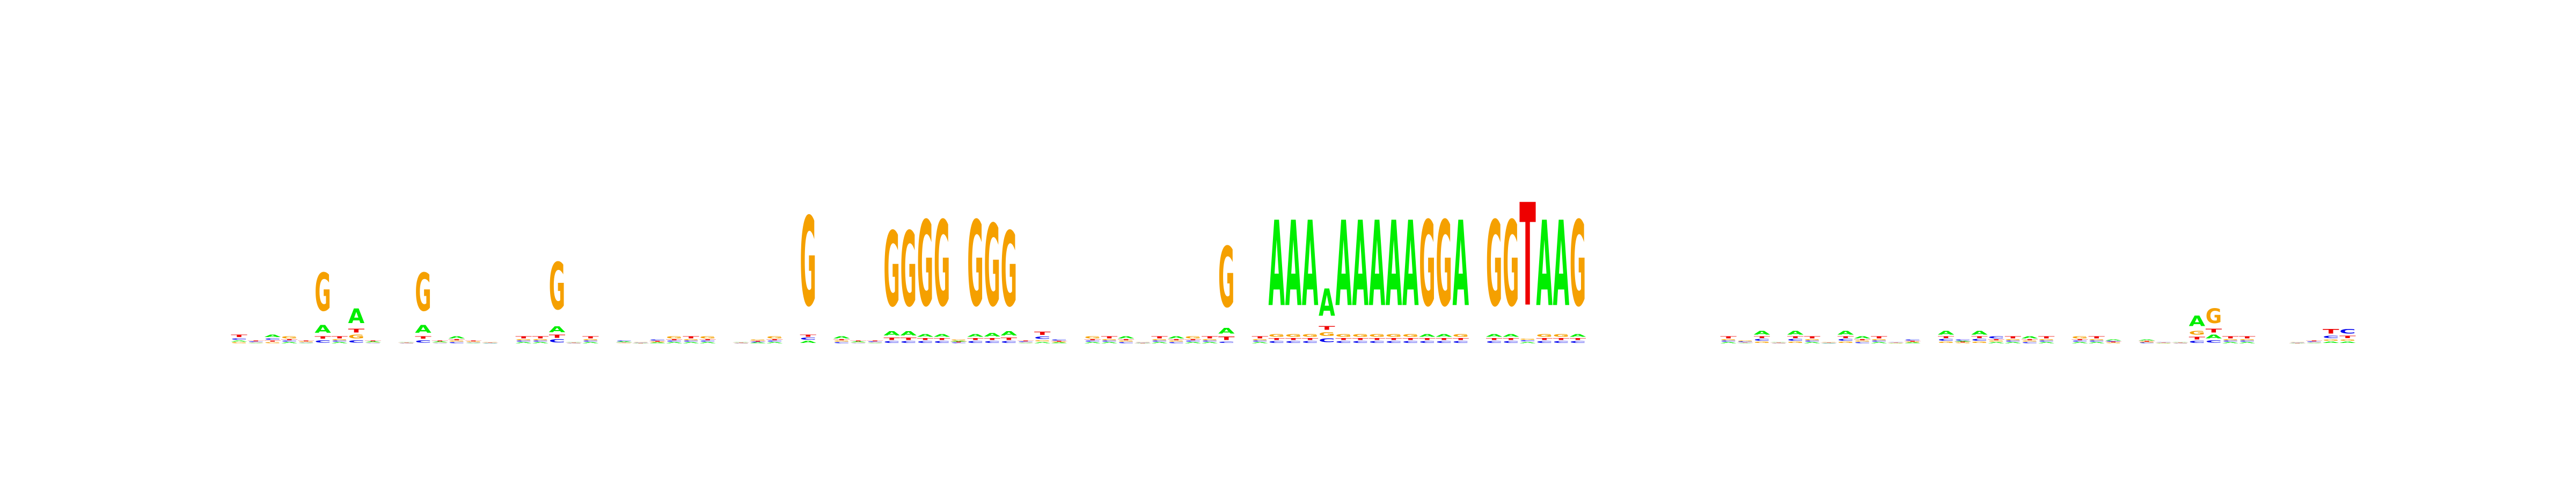  I want to click on logo-letter-T-pos-76: T, so click(1494, 339).